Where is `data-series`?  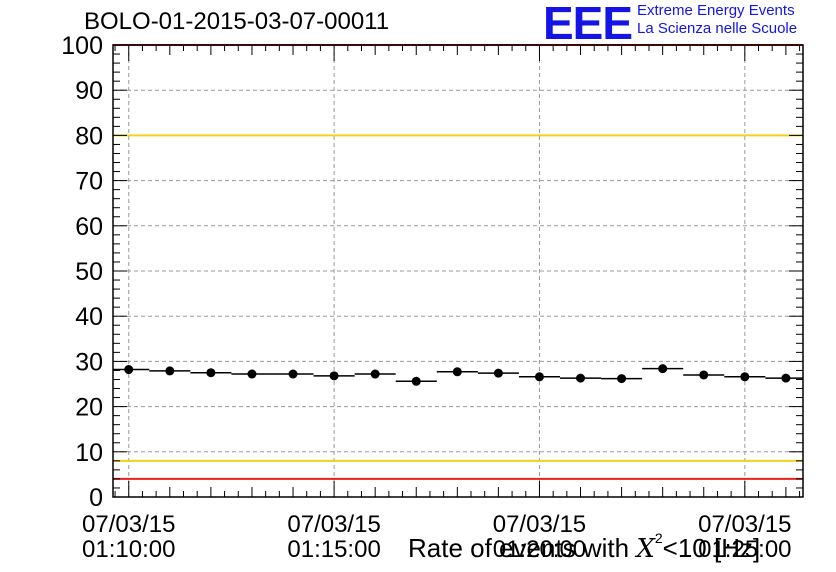 data-series is located at coordinates (458, 375).